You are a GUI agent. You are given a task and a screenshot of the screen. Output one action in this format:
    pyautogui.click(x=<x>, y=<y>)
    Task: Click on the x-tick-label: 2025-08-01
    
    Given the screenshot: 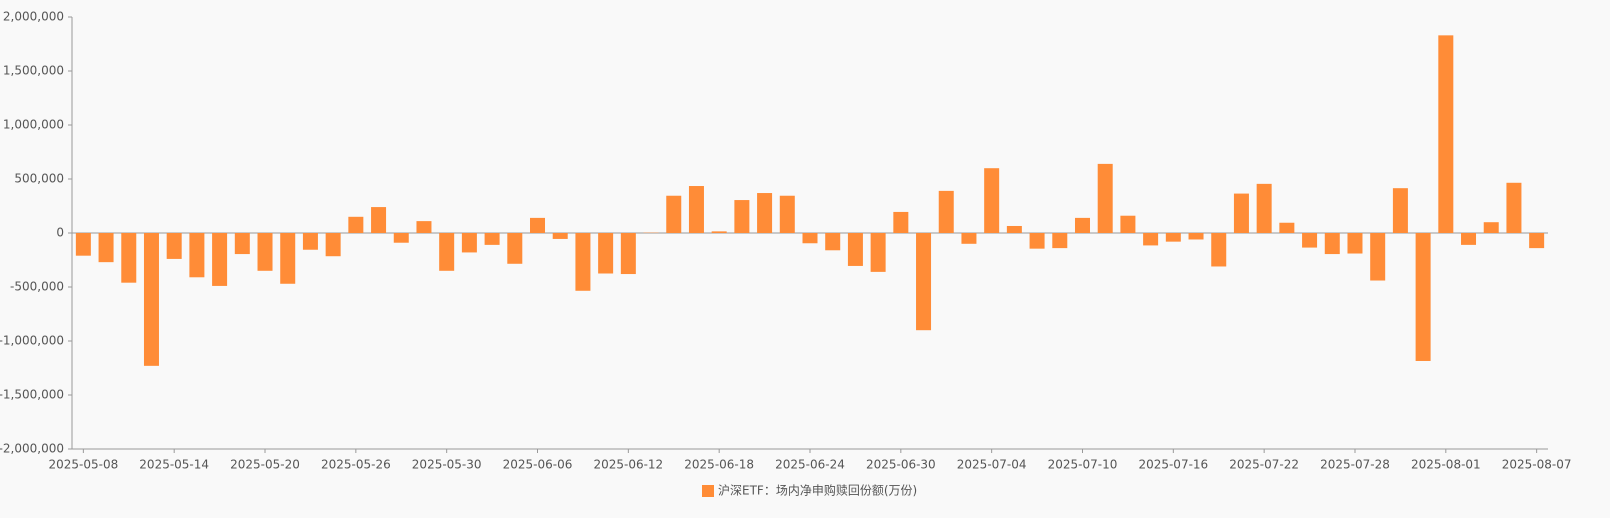 What is the action you would take?
    pyautogui.click(x=1446, y=465)
    